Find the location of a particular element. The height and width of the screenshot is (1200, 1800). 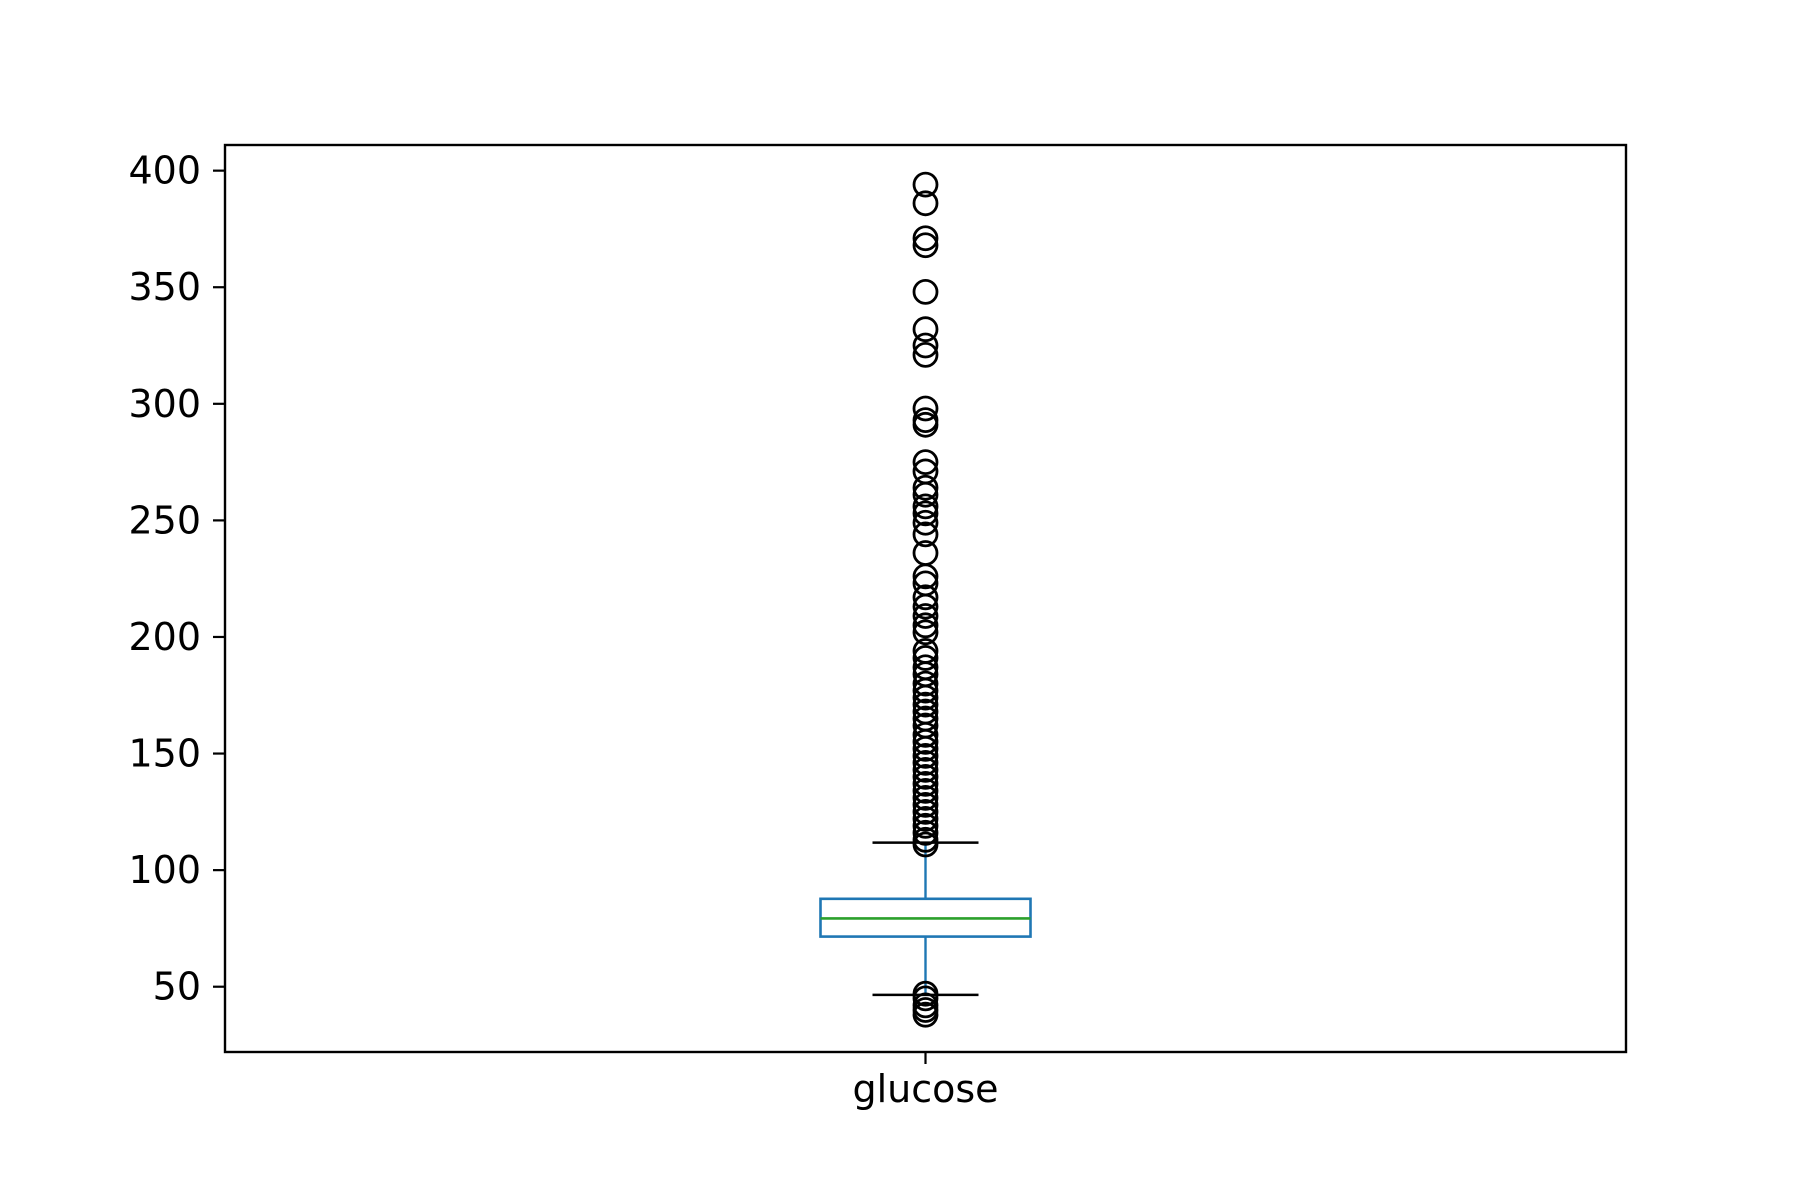

x-tick-label: glucose is located at coordinates (925, 1089).